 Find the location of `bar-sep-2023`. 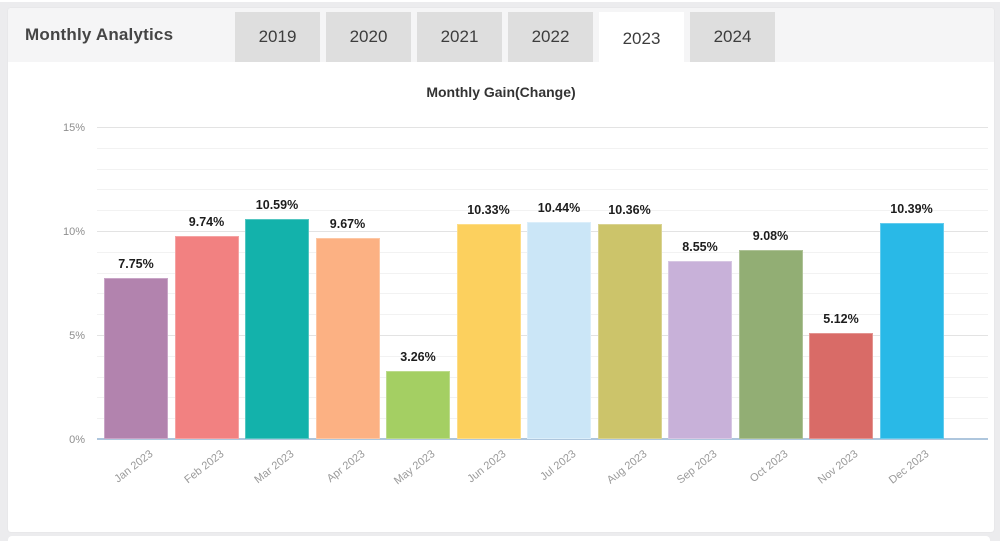

bar-sep-2023 is located at coordinates (700, 350).